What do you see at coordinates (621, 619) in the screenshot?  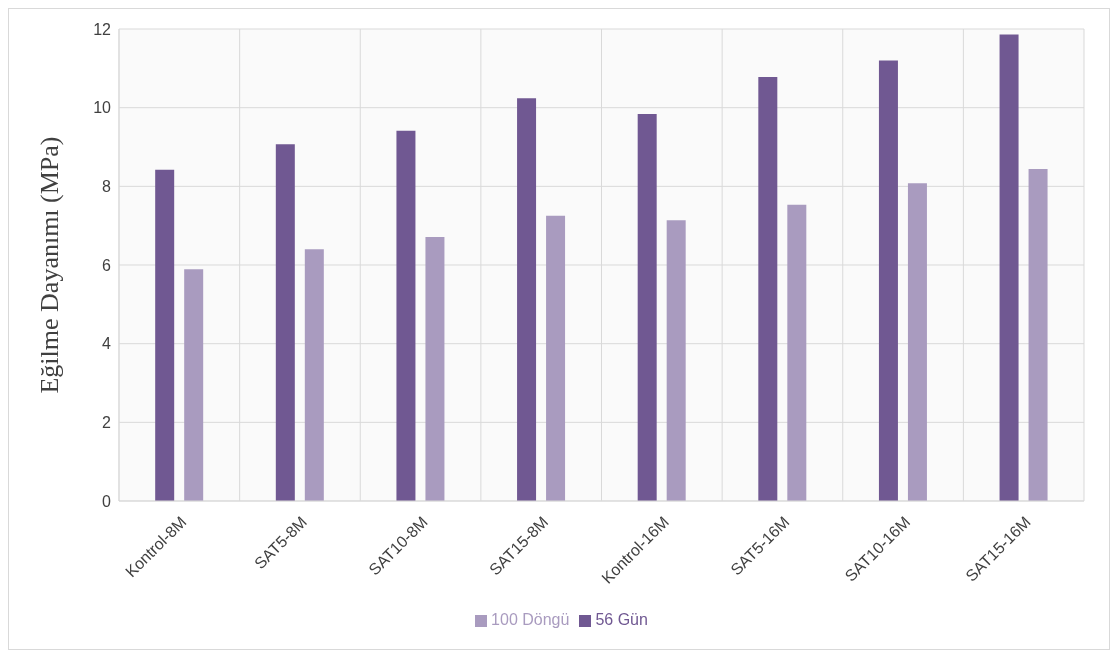 I see `legend-label: 56 Gün` at bounding box center [621, 619].